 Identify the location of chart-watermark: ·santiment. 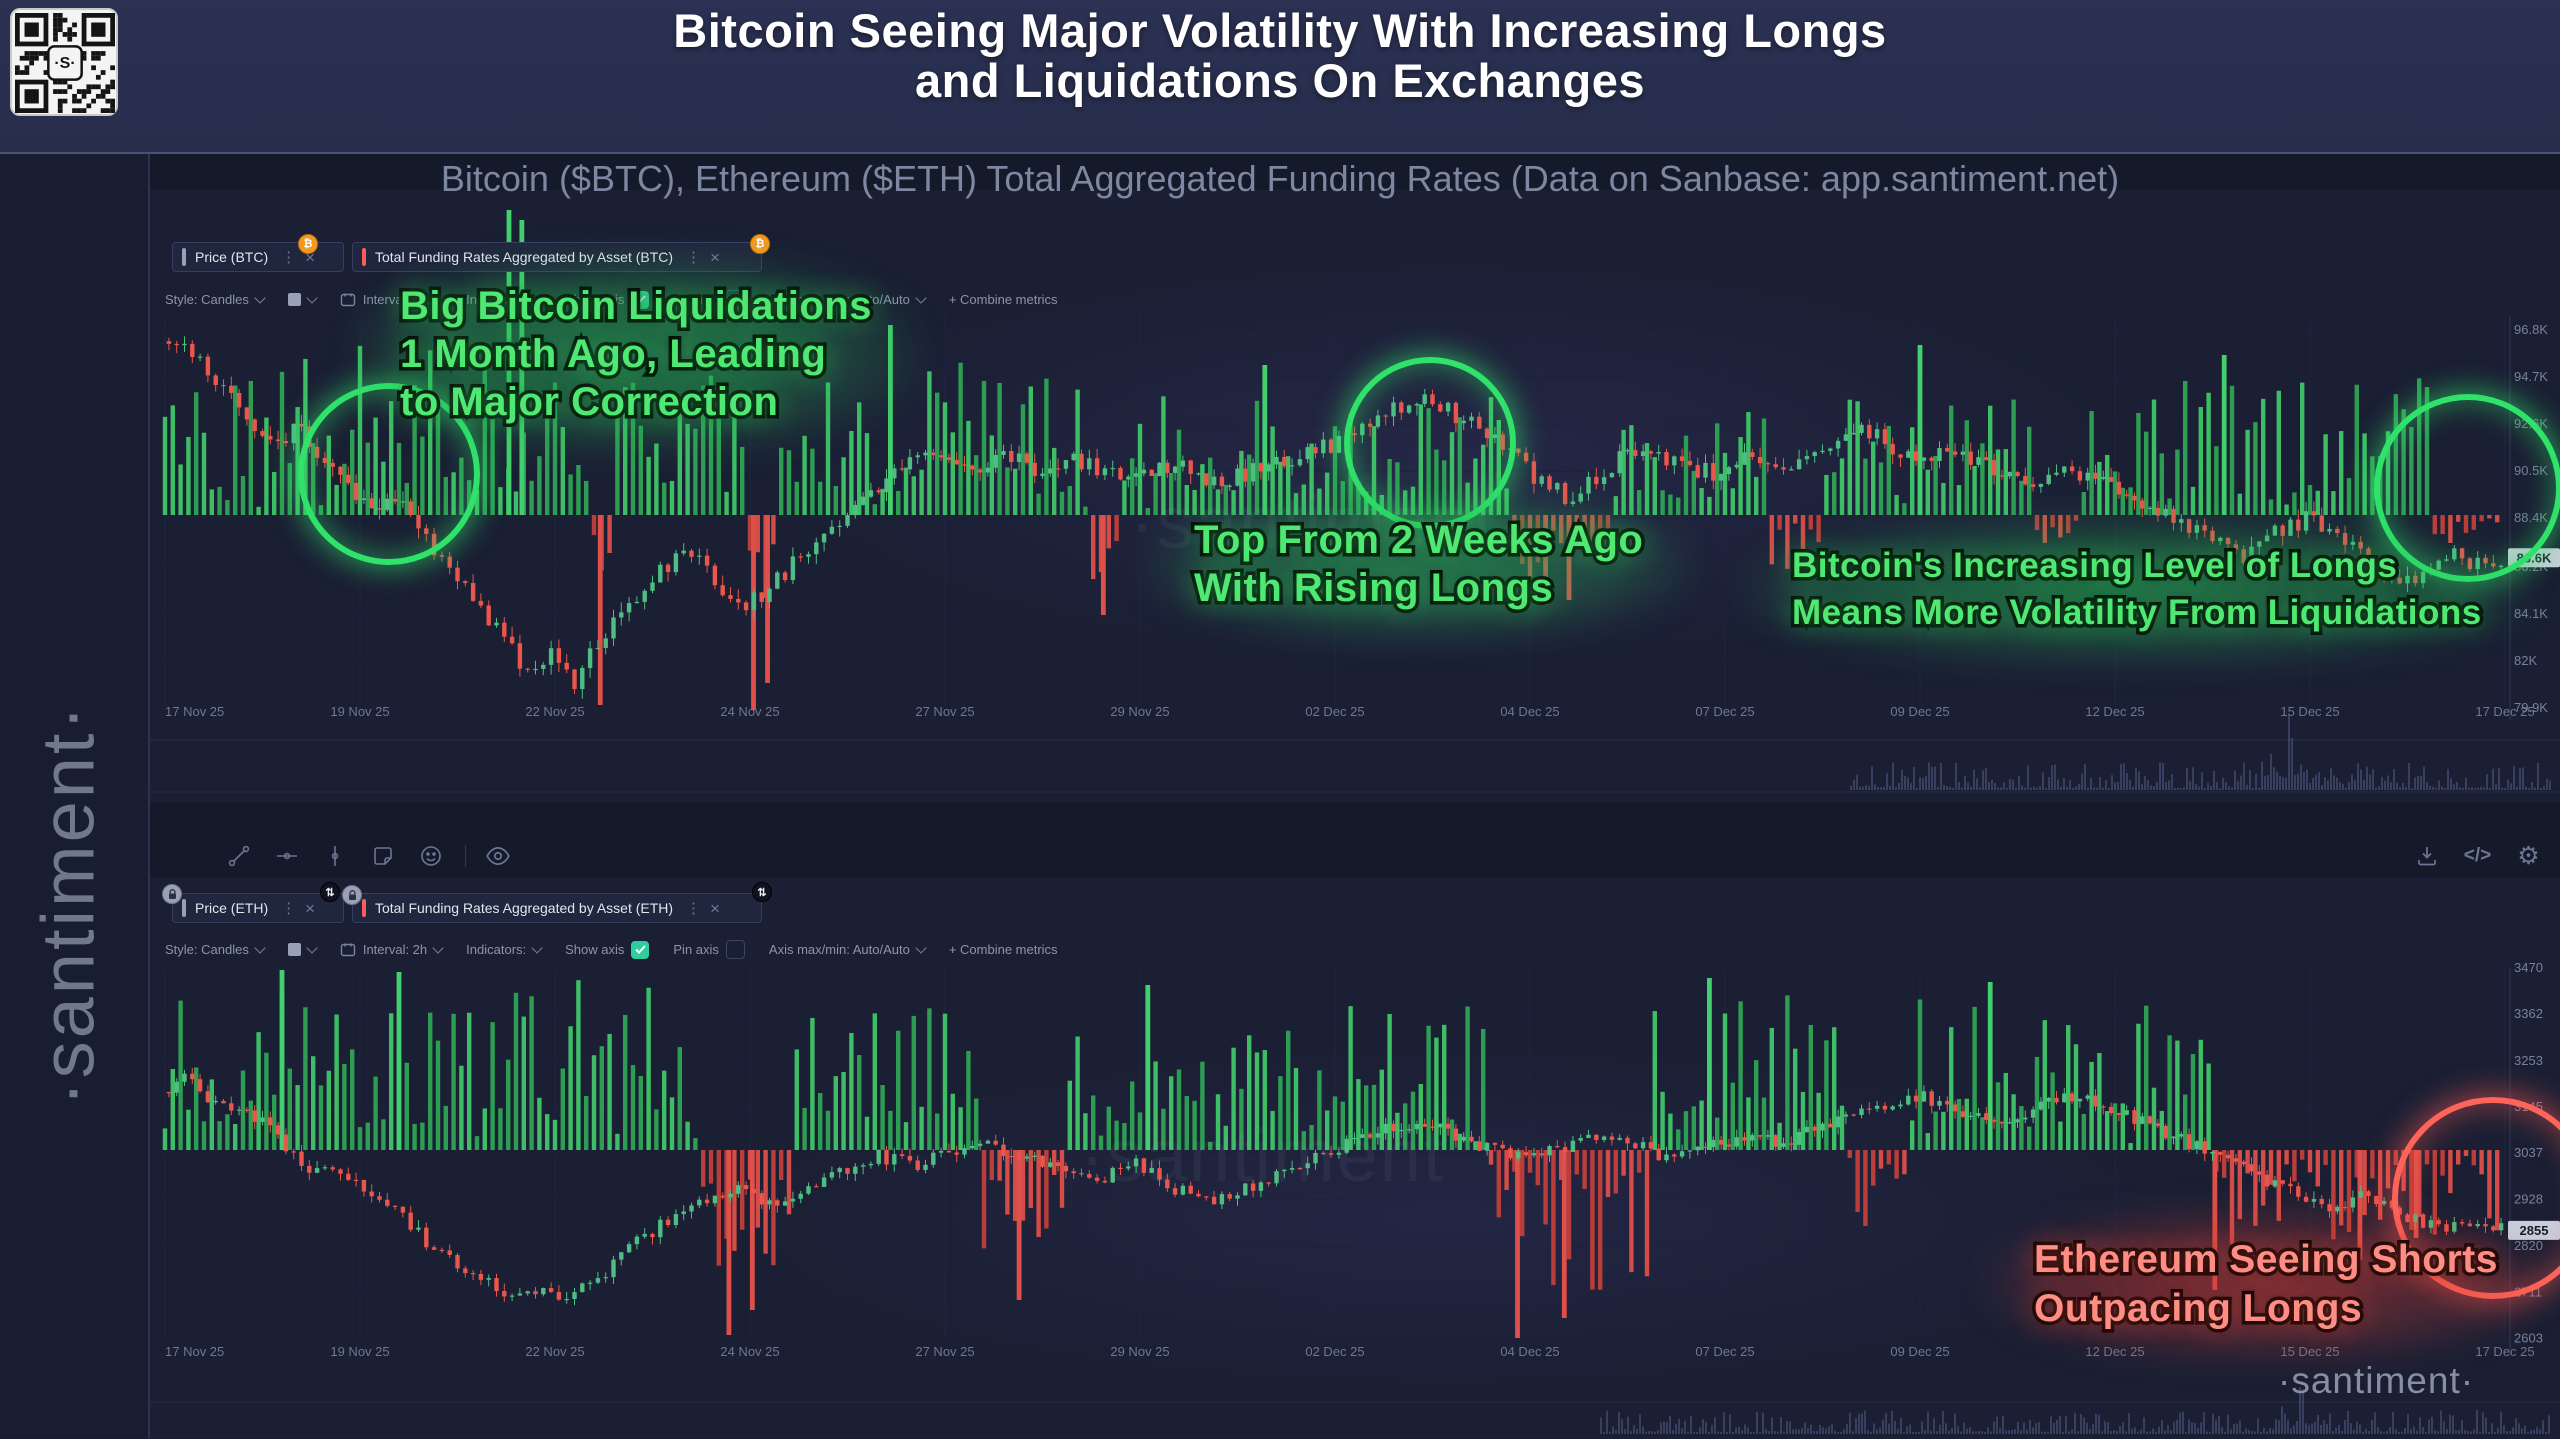
(1263, 1155).